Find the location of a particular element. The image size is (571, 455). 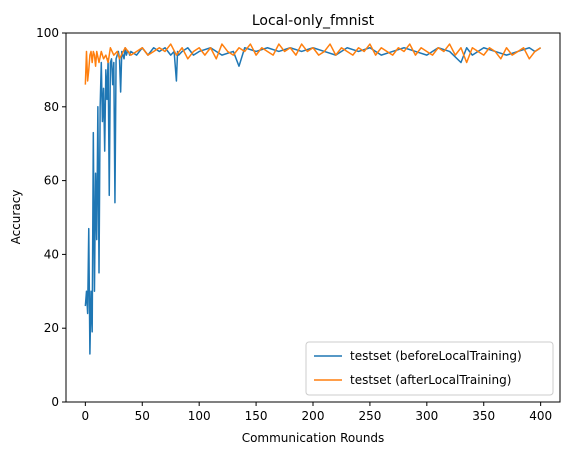

x-tick-label: 350 is located at coordinates (483, 416).